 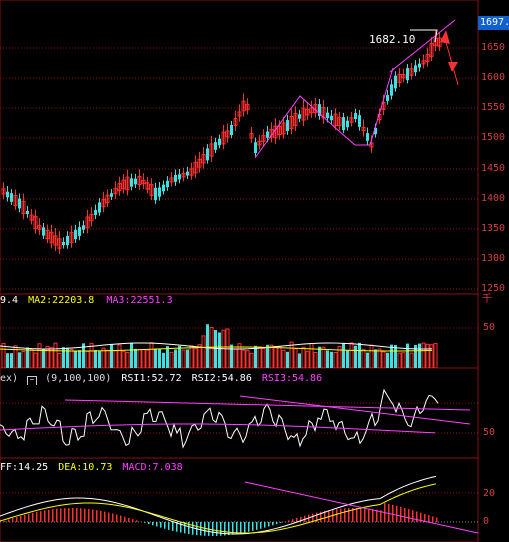 I want to click on rsi-trend-line, so click(x=267, y=405).